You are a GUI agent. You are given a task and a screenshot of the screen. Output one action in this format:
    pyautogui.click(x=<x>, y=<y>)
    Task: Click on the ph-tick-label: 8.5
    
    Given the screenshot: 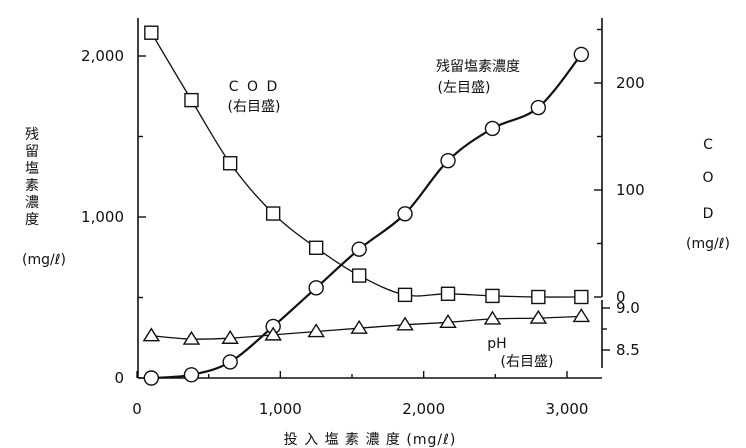 What is the action you would take?
    pyautogui.click(x=628, y=350)
    